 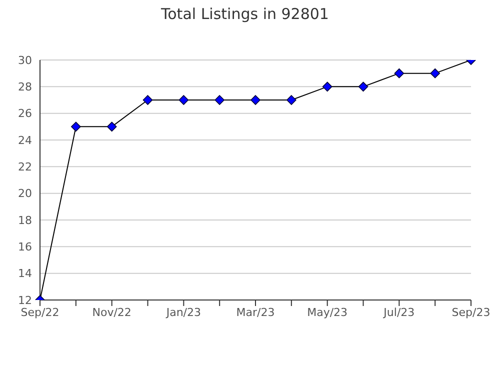 I want to click on x-tick-label: Jan/23, so click(x=183, y=312).